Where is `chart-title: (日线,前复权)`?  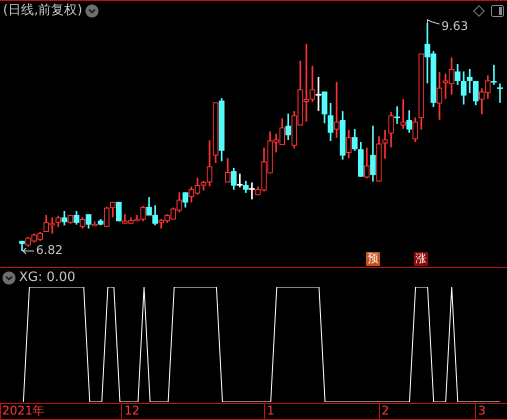
chart-title: (日线,前复权) is located at coordinates (42, 11).